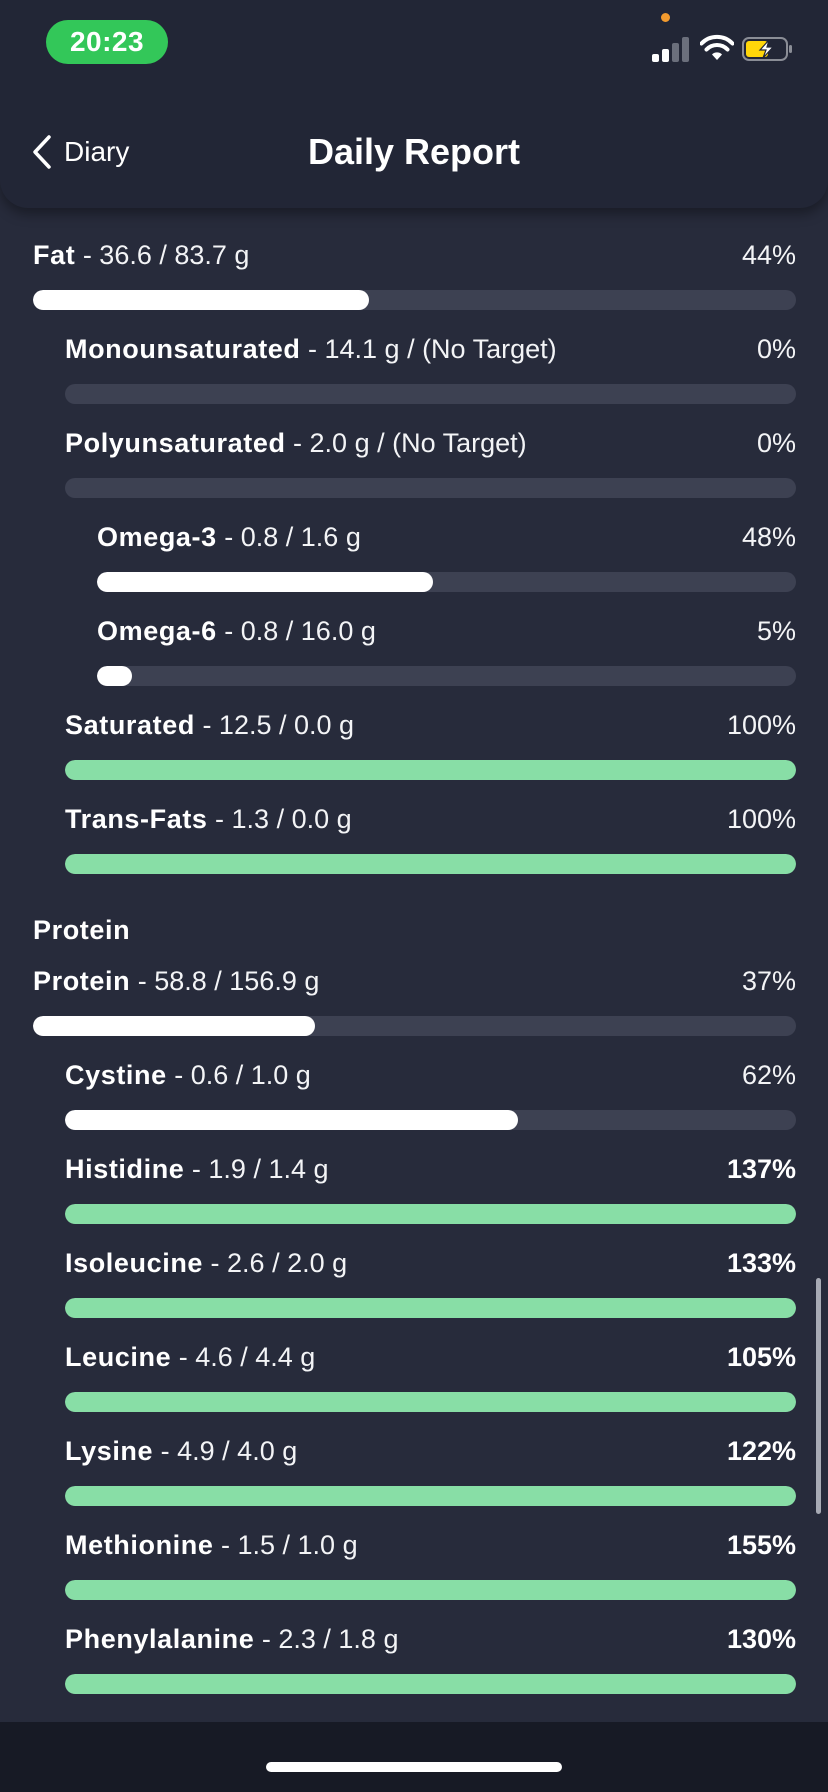 The image size is (828, 1792). Describe the element at coordinates (54, 255) in the screenshot. I see `nutrient-name: Fat` at that location.